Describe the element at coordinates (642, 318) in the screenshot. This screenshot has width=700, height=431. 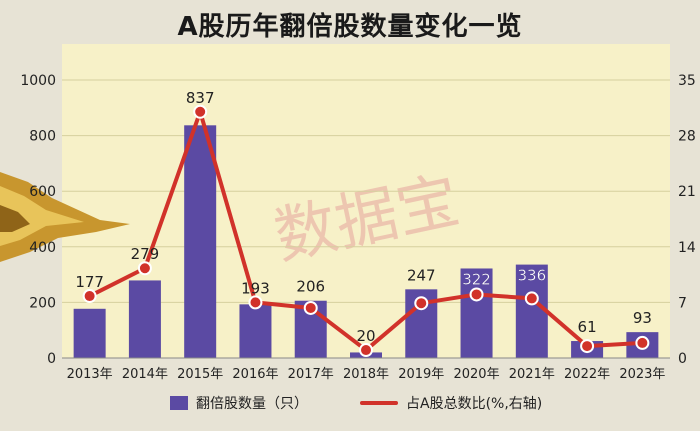
I see `data-label: 93` at that location.